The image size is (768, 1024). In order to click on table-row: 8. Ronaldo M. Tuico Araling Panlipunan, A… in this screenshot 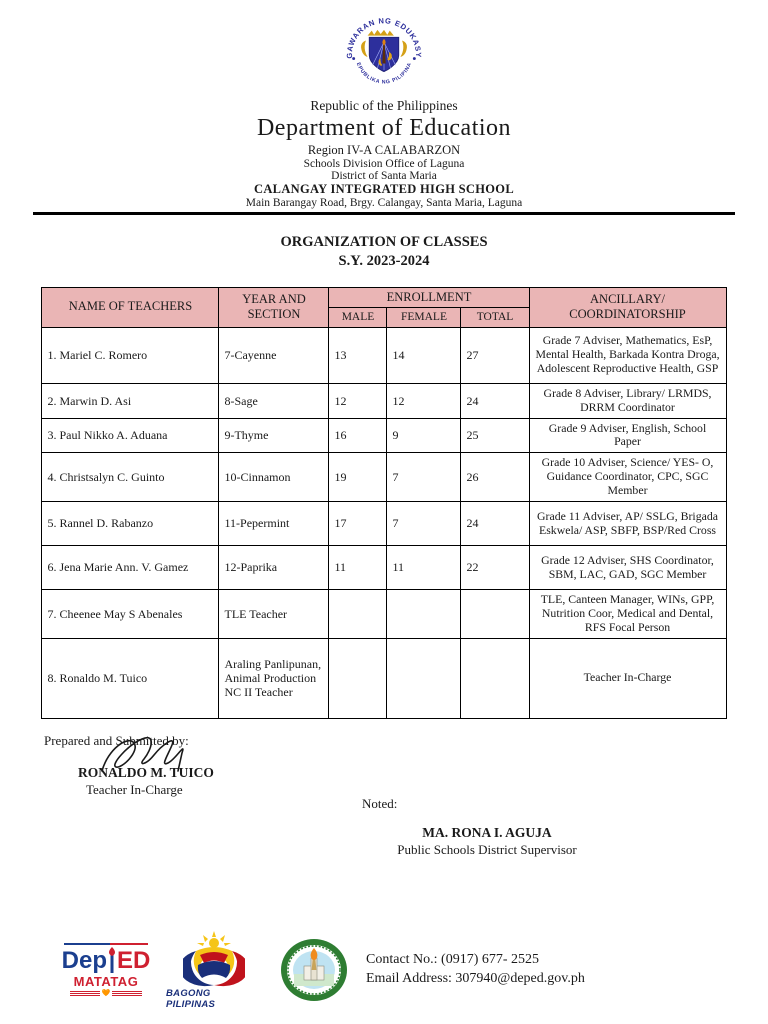, I will do `click(384, 678)`.